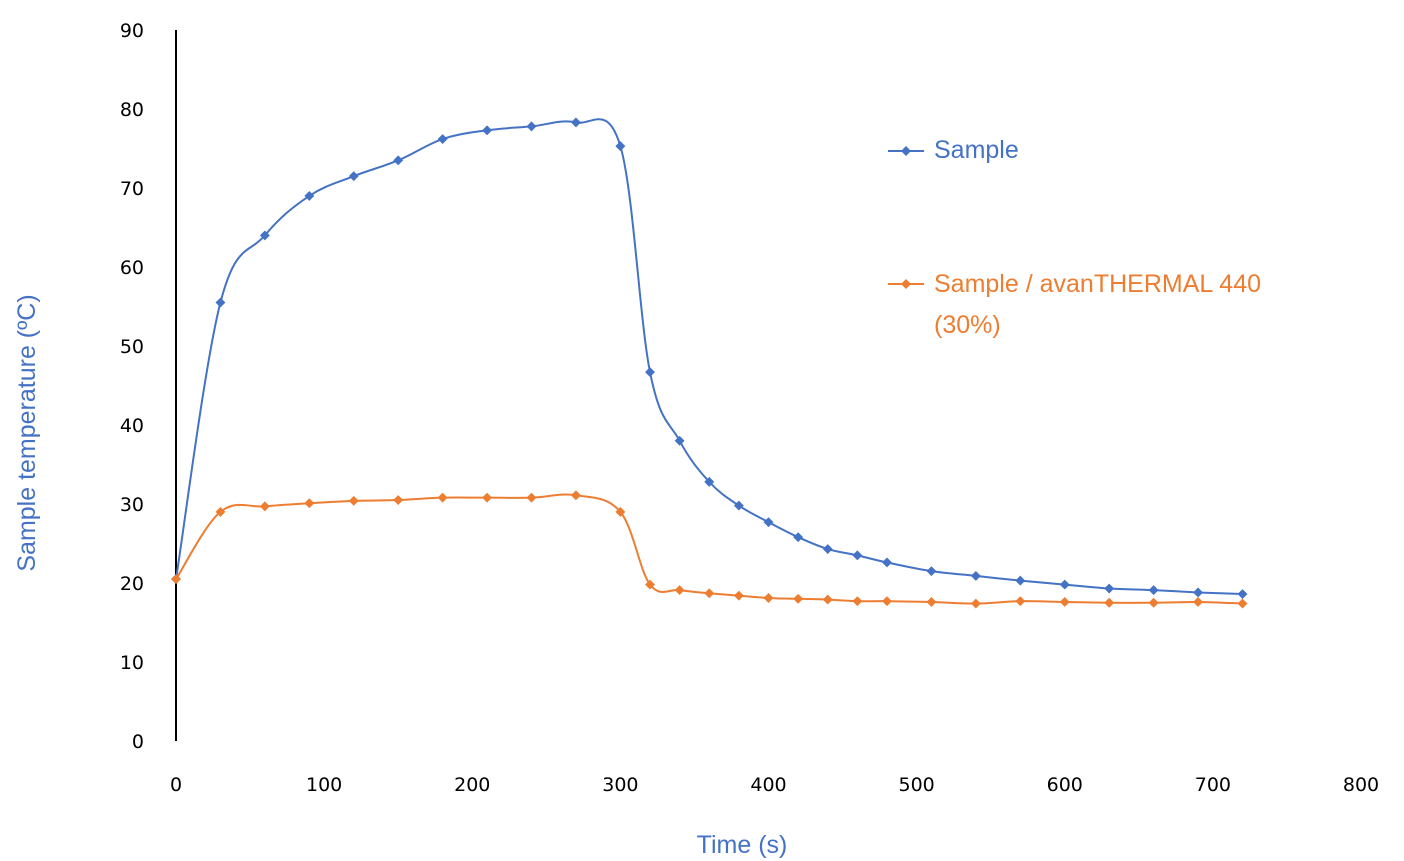  Describe the element at coordinates (976, 150) in the screenshot. I see `legend-label-sample: Sample` at that location.